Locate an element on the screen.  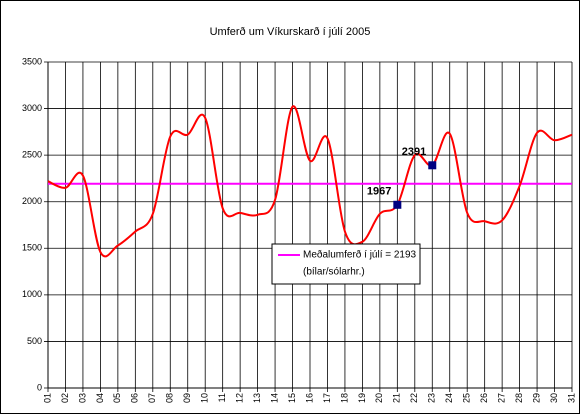
x-tick-label: 19 is located at coordinates (362, 398).